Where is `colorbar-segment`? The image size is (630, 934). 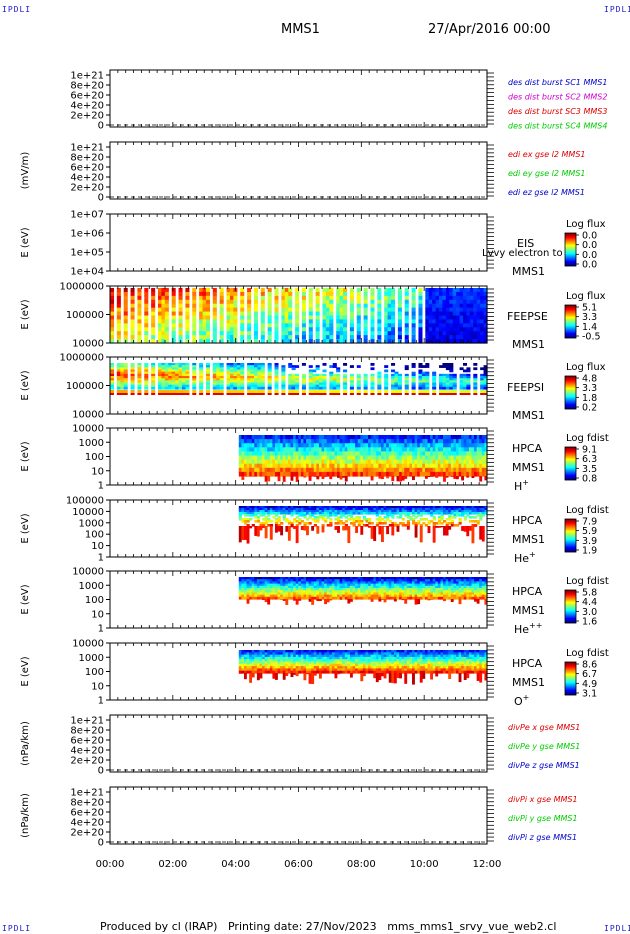
colorbar-segment is located at coordinates (570, 318).